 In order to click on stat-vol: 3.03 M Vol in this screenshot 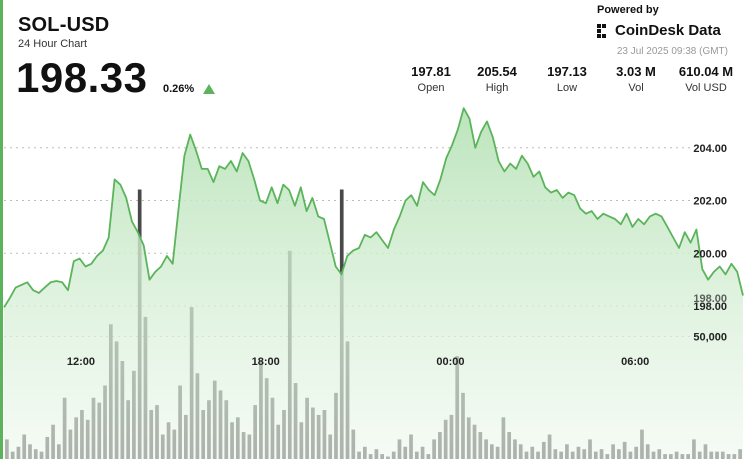, I will do `click(636, 79)`.